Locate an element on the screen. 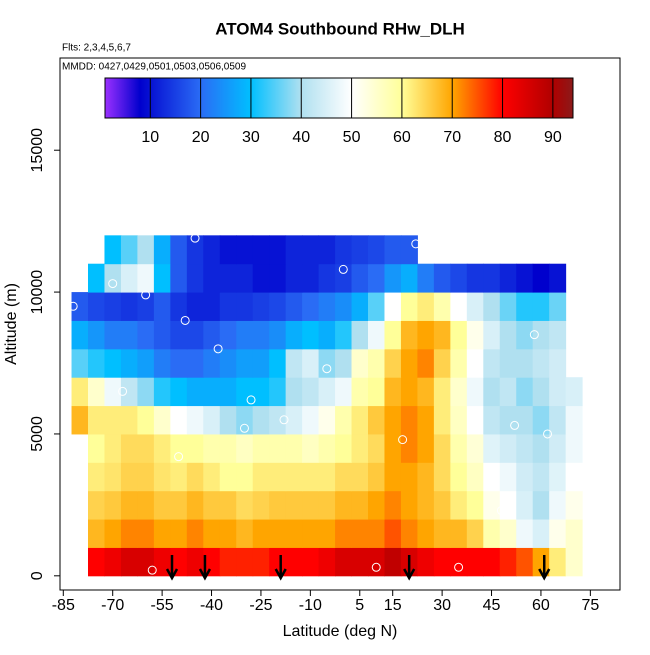 The image size is (650, 655). x-tick-label: 60 is located at coordinates (541, 605).